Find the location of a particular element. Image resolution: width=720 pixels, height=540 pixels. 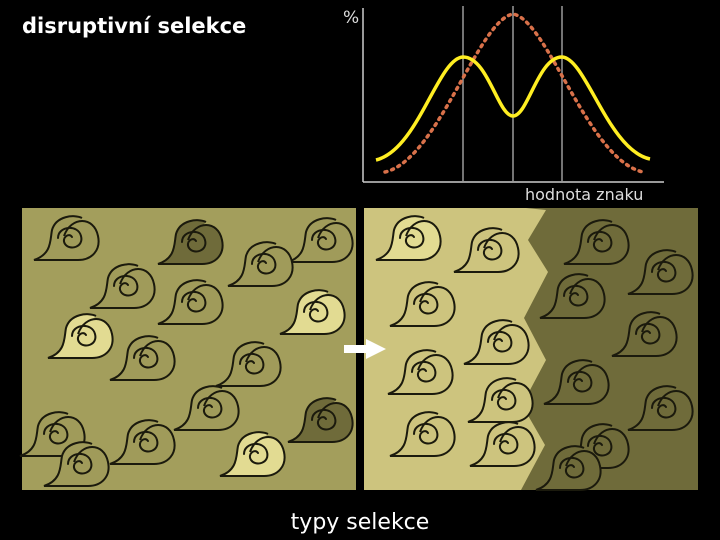

x-axis-label: hodnota znaku is located at coordinates (584, 194).